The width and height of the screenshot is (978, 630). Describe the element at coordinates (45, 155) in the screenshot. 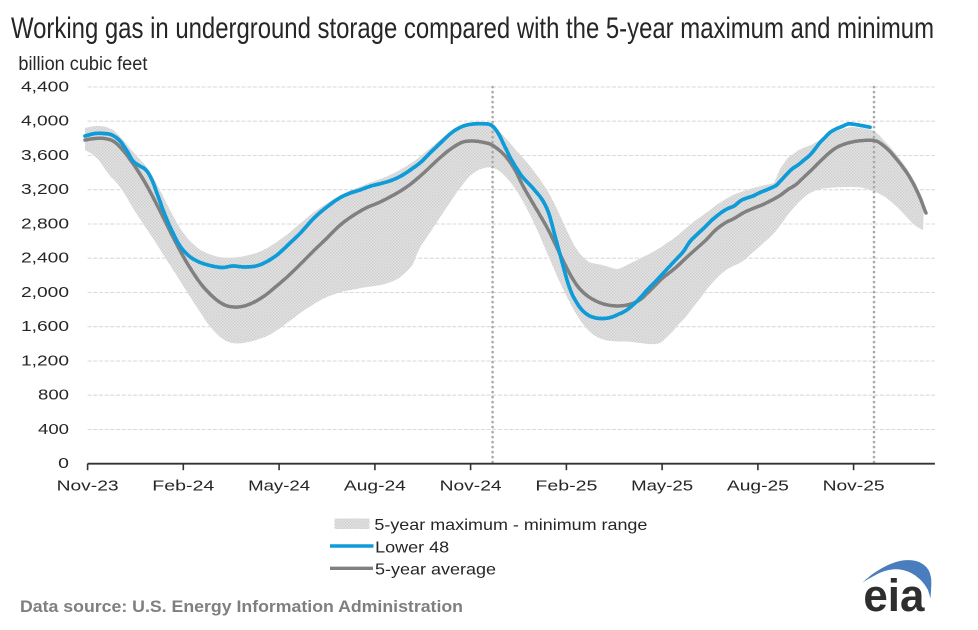

I see `svg-text: 3,600` at that location.